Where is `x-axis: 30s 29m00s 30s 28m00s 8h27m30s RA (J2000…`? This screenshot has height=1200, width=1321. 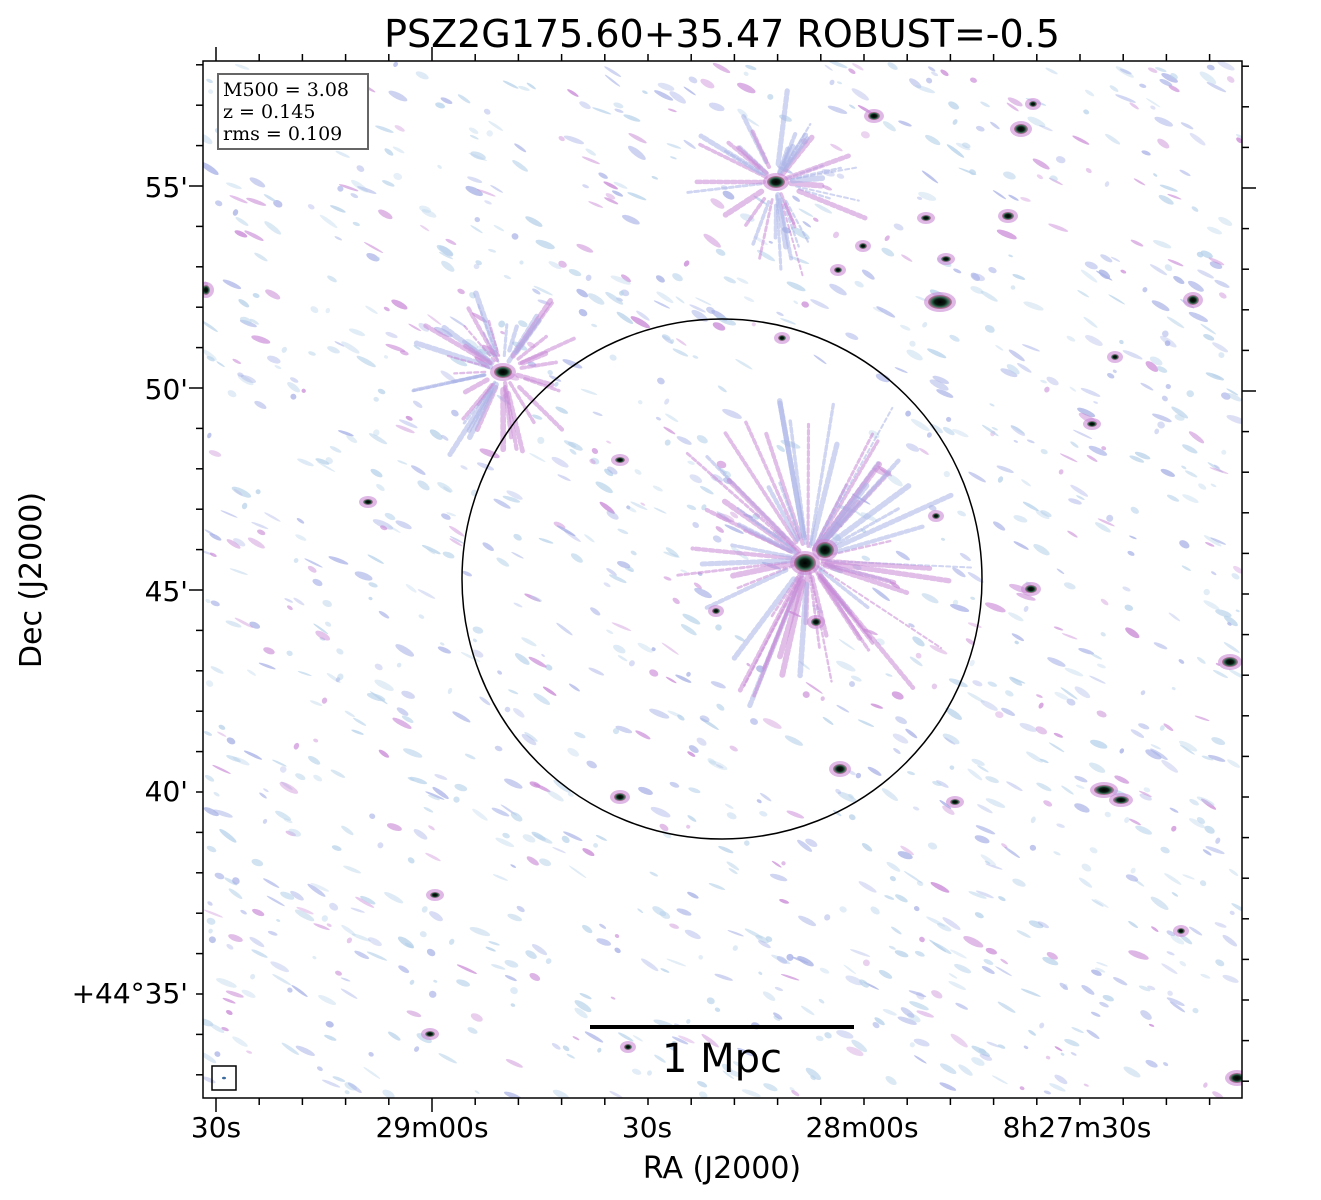
x-axis: 30s 29m00s 30s 28m00s 8h27m30s RA (J2000… is located at coordinates (671, 1148).